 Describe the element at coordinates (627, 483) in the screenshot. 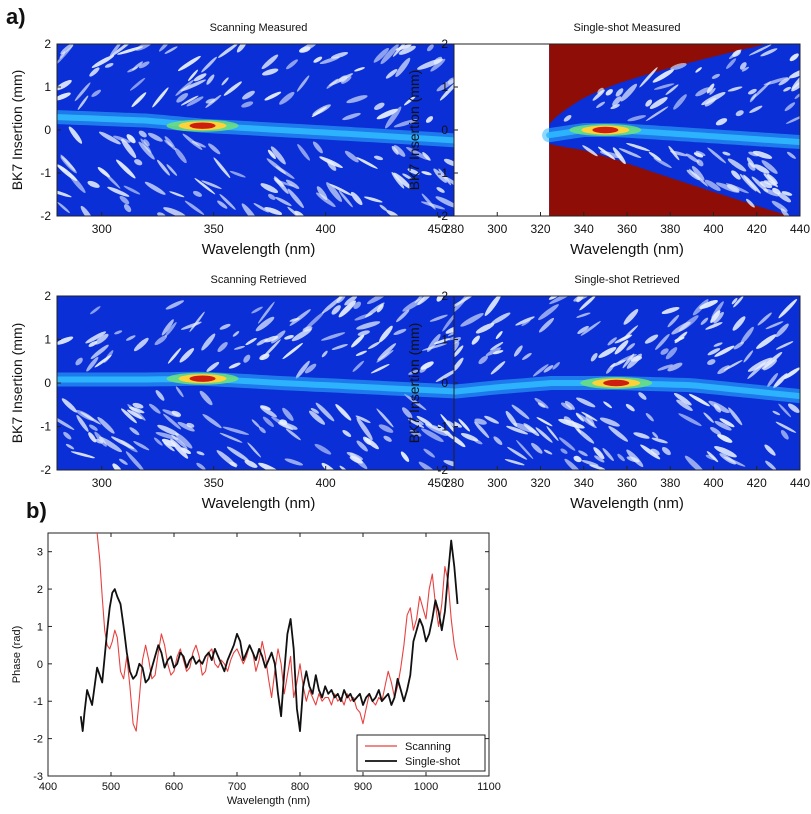

I see `x-tick-label: 360` at that location.